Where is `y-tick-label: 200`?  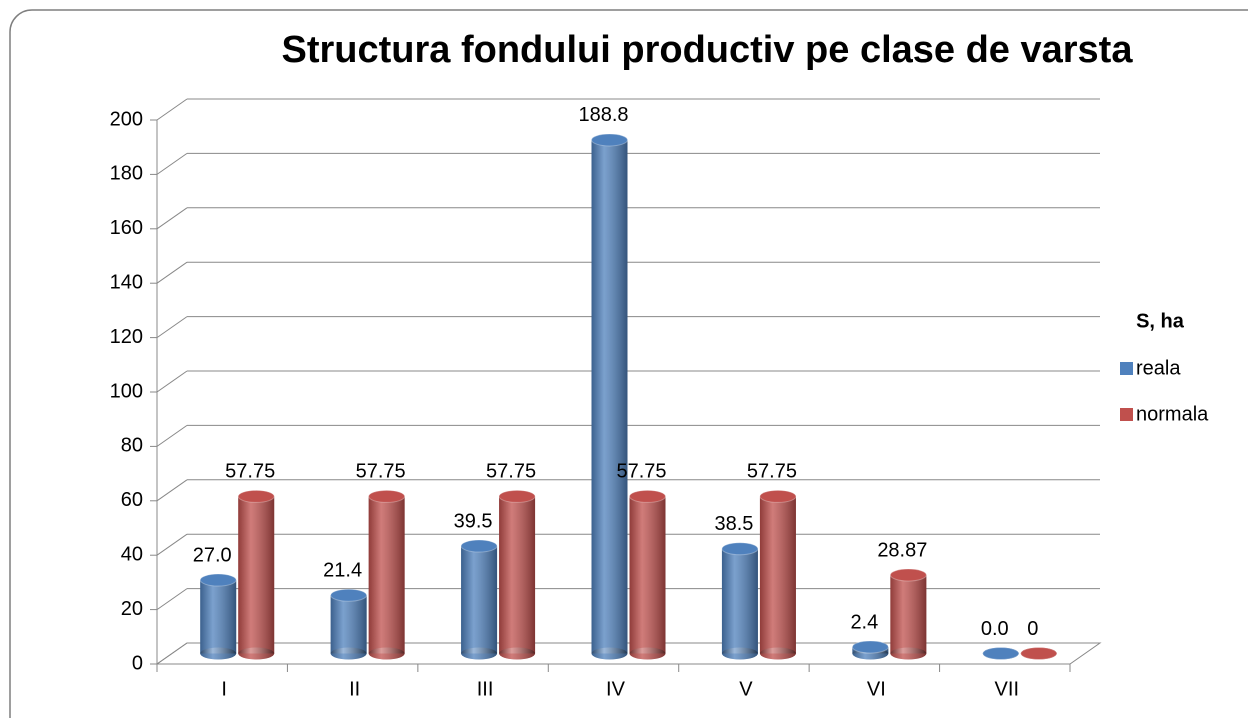
y-tick-label: 200 is located at coordinates (126, 119).